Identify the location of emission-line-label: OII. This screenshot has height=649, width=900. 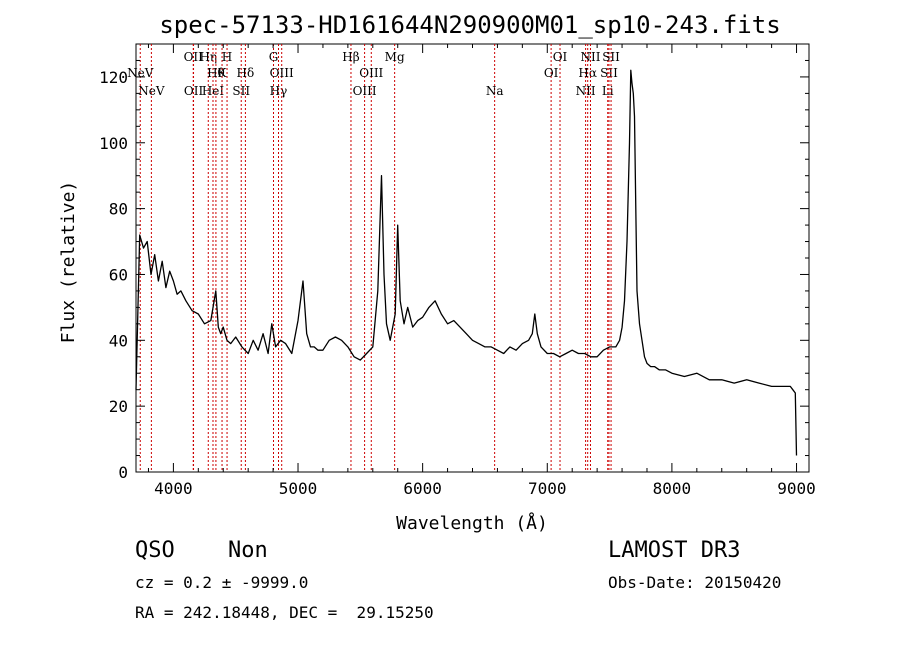
(194, 91).